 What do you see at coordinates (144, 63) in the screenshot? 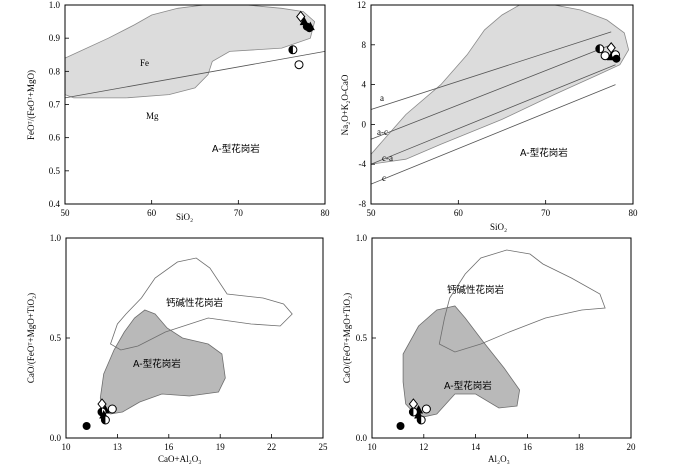
I see `fe-label: Fe` at bounding box center [144, 63].